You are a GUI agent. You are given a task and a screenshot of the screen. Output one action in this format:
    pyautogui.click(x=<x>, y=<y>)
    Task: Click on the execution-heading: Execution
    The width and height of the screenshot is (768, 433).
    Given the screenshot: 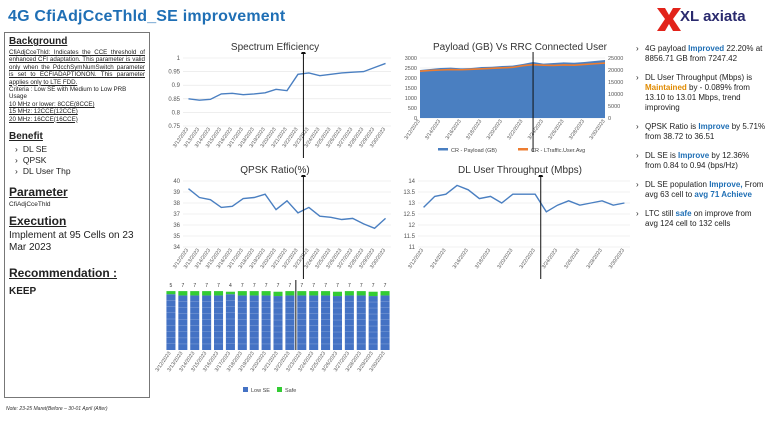 What is the action you would take?
    pyautogui.click(x=38, y=221)
    